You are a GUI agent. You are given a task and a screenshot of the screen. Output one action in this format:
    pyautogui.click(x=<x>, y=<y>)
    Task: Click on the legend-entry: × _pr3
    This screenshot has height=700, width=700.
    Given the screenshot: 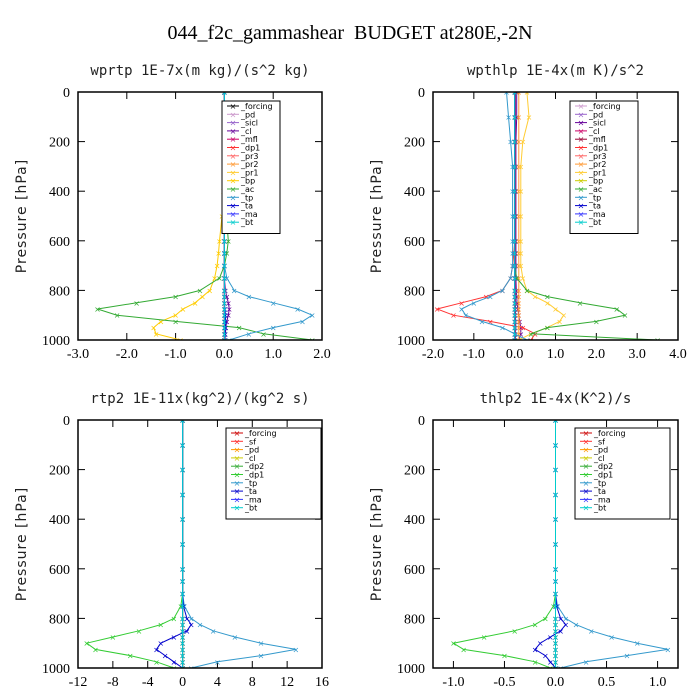 What is the action you would take?
    pyautogui.click(x=242, y=156)
    